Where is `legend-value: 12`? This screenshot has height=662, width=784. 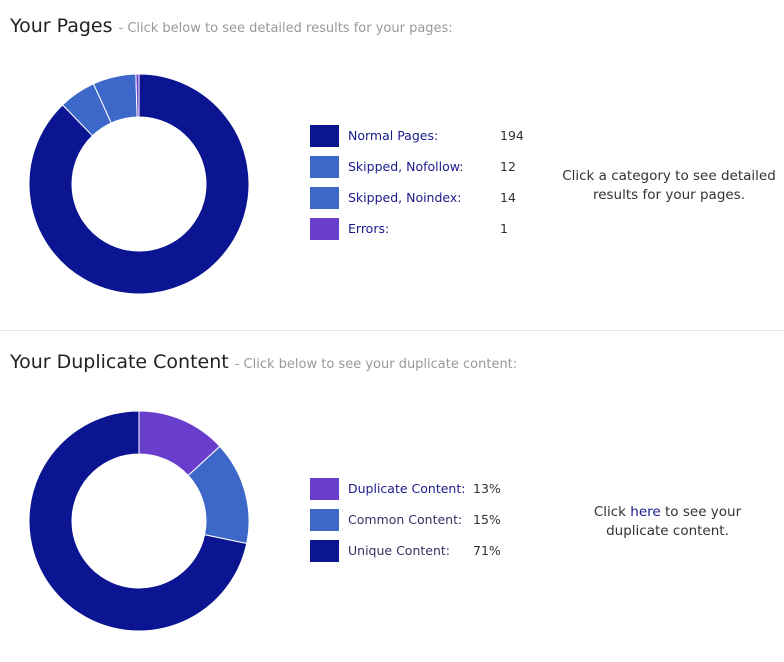
legend-value: 12 is located at coordinates (508, 166).